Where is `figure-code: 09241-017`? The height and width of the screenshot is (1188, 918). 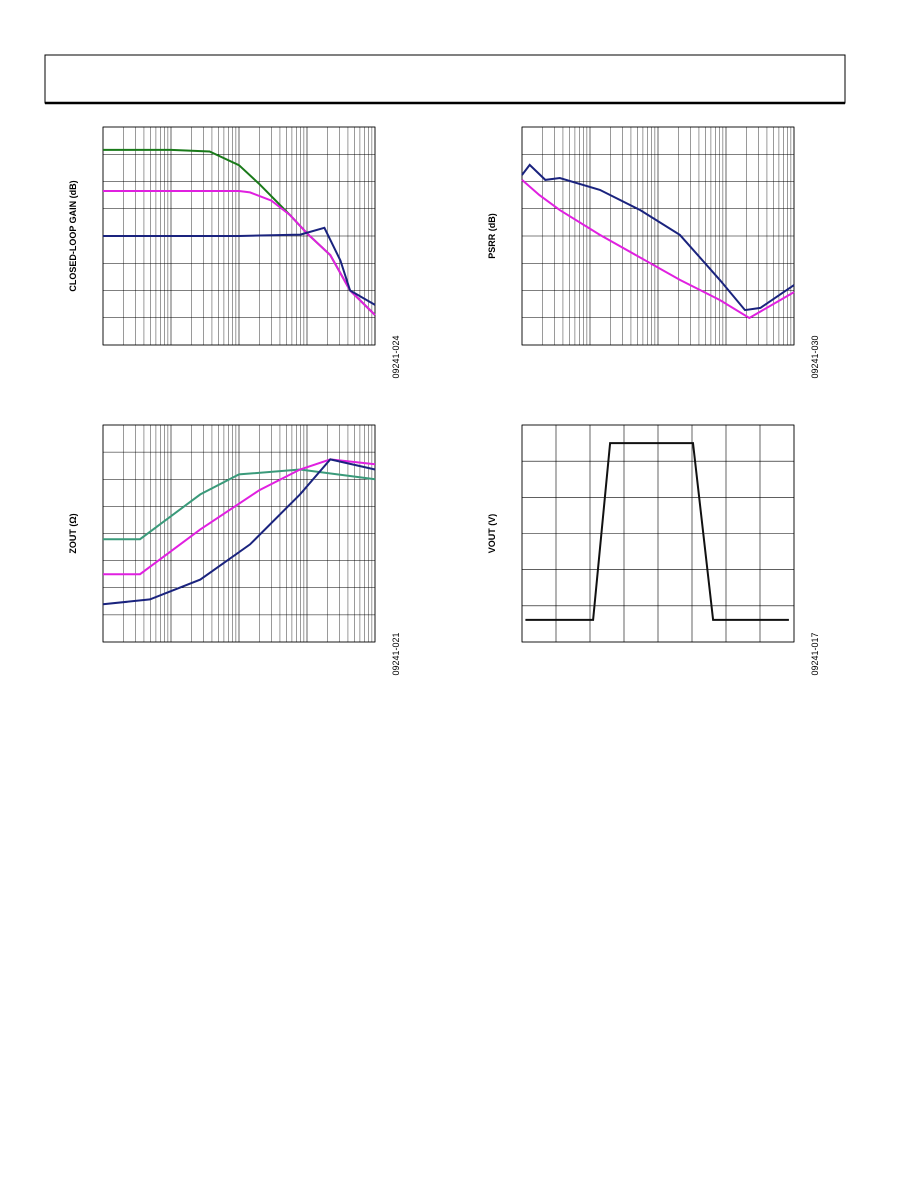 figure-code: 09241-017 is located at coordinates (815, 653).